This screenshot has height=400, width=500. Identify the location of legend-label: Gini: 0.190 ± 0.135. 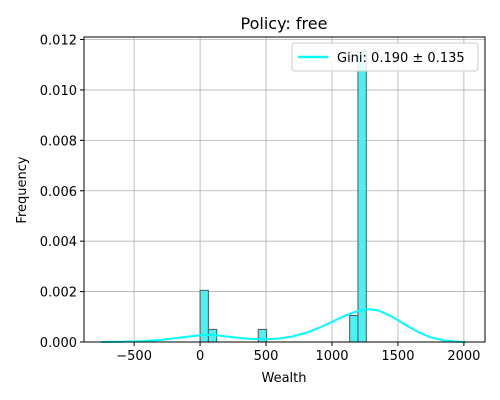
(401, 58).